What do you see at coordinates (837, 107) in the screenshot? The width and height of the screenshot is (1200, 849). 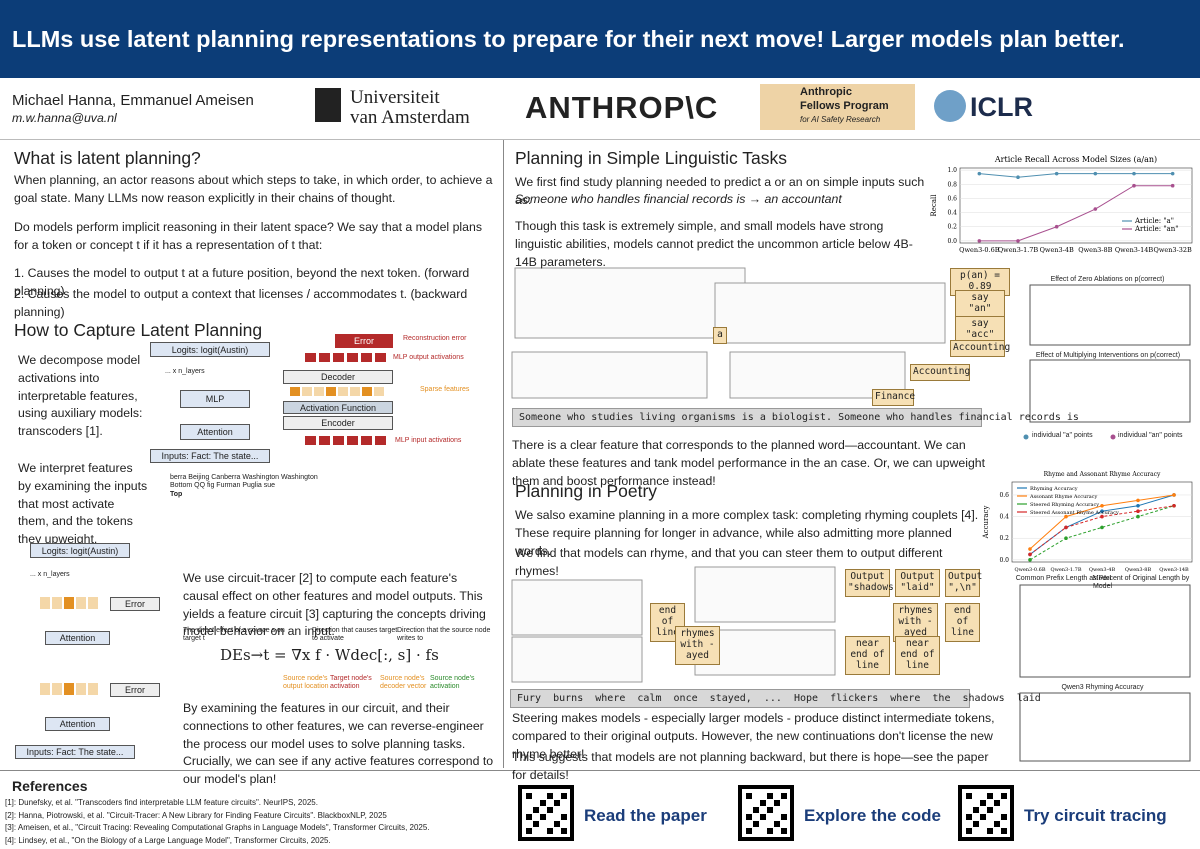 I see `fellows-box` at bounding box center [837, 107].